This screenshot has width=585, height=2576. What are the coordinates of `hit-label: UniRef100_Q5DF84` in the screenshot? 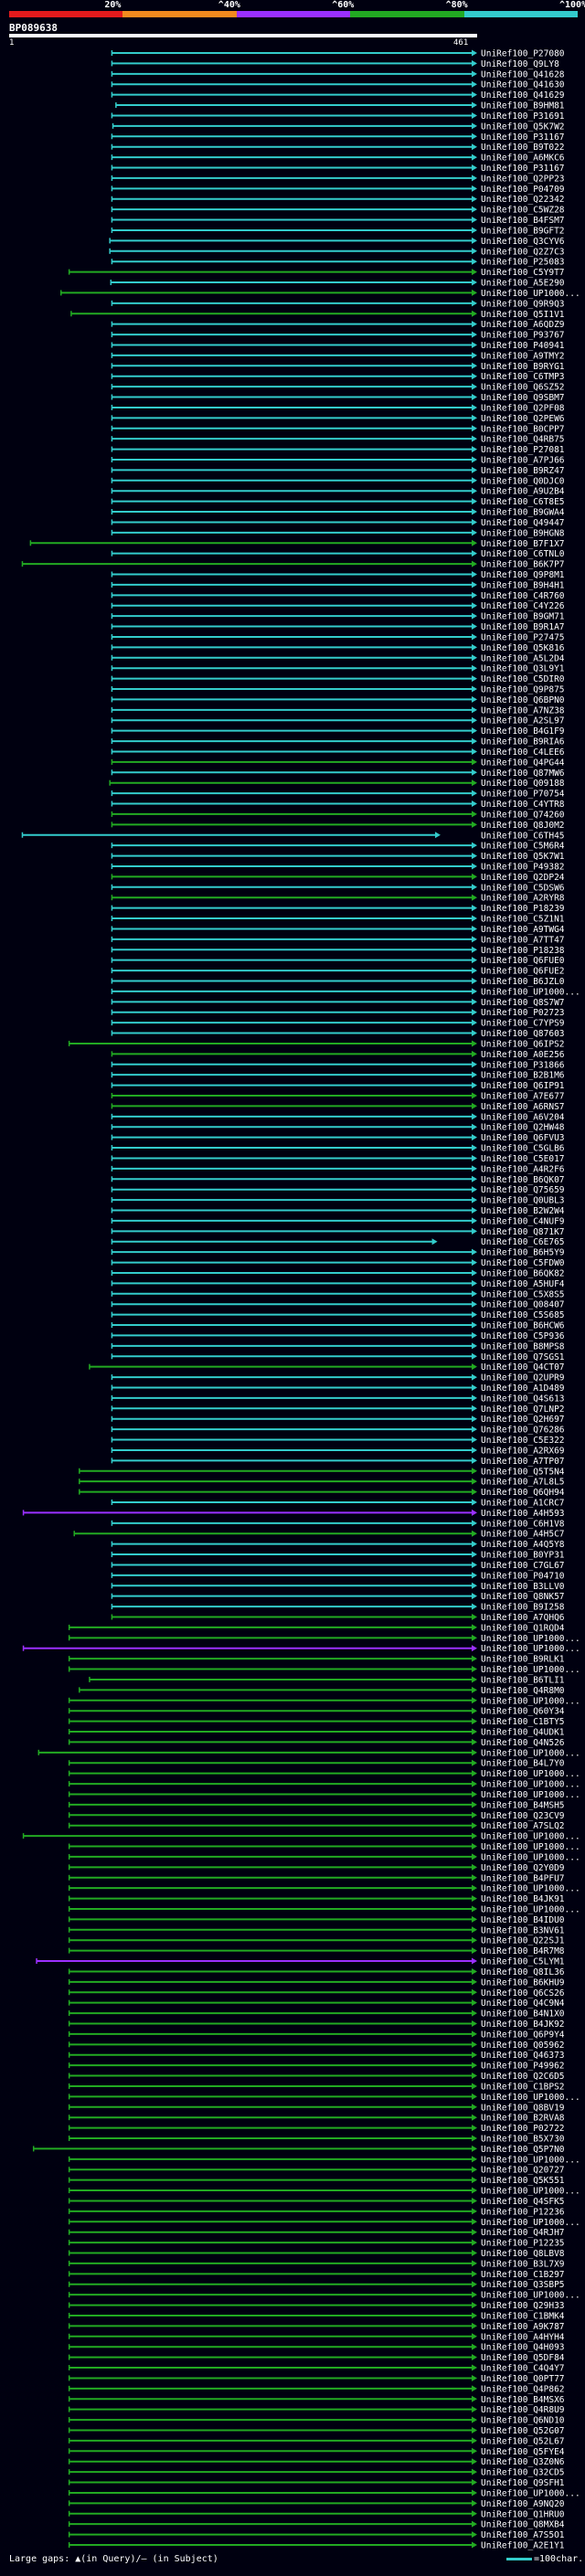 It's located at (523, 2358).